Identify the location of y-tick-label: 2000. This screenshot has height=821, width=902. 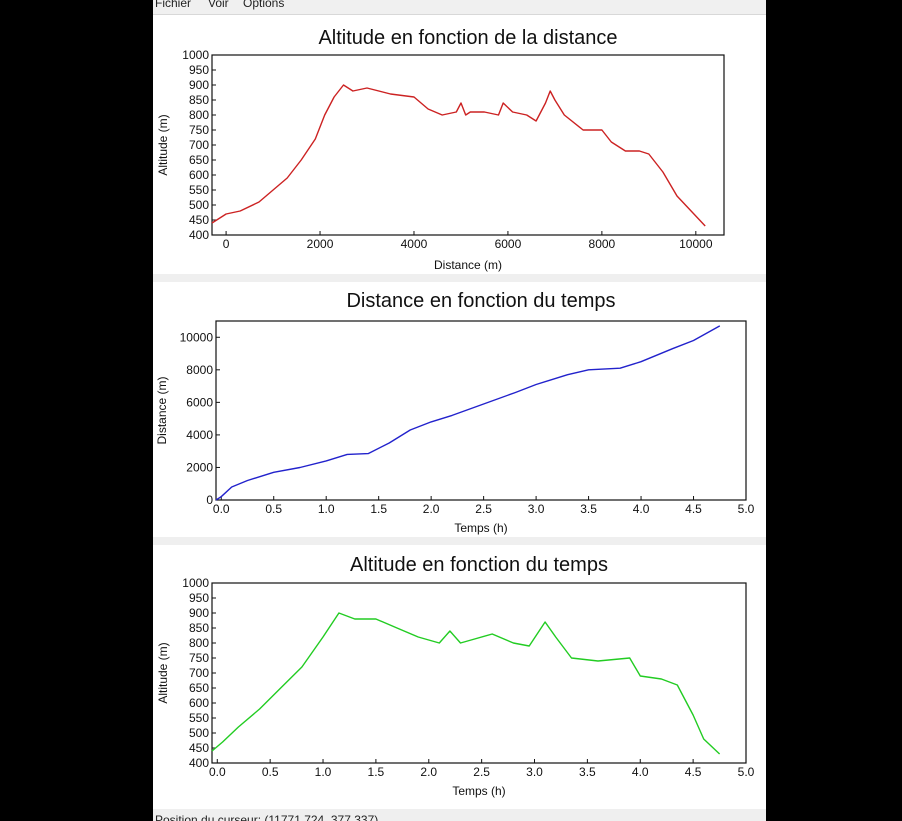
(199, 467).